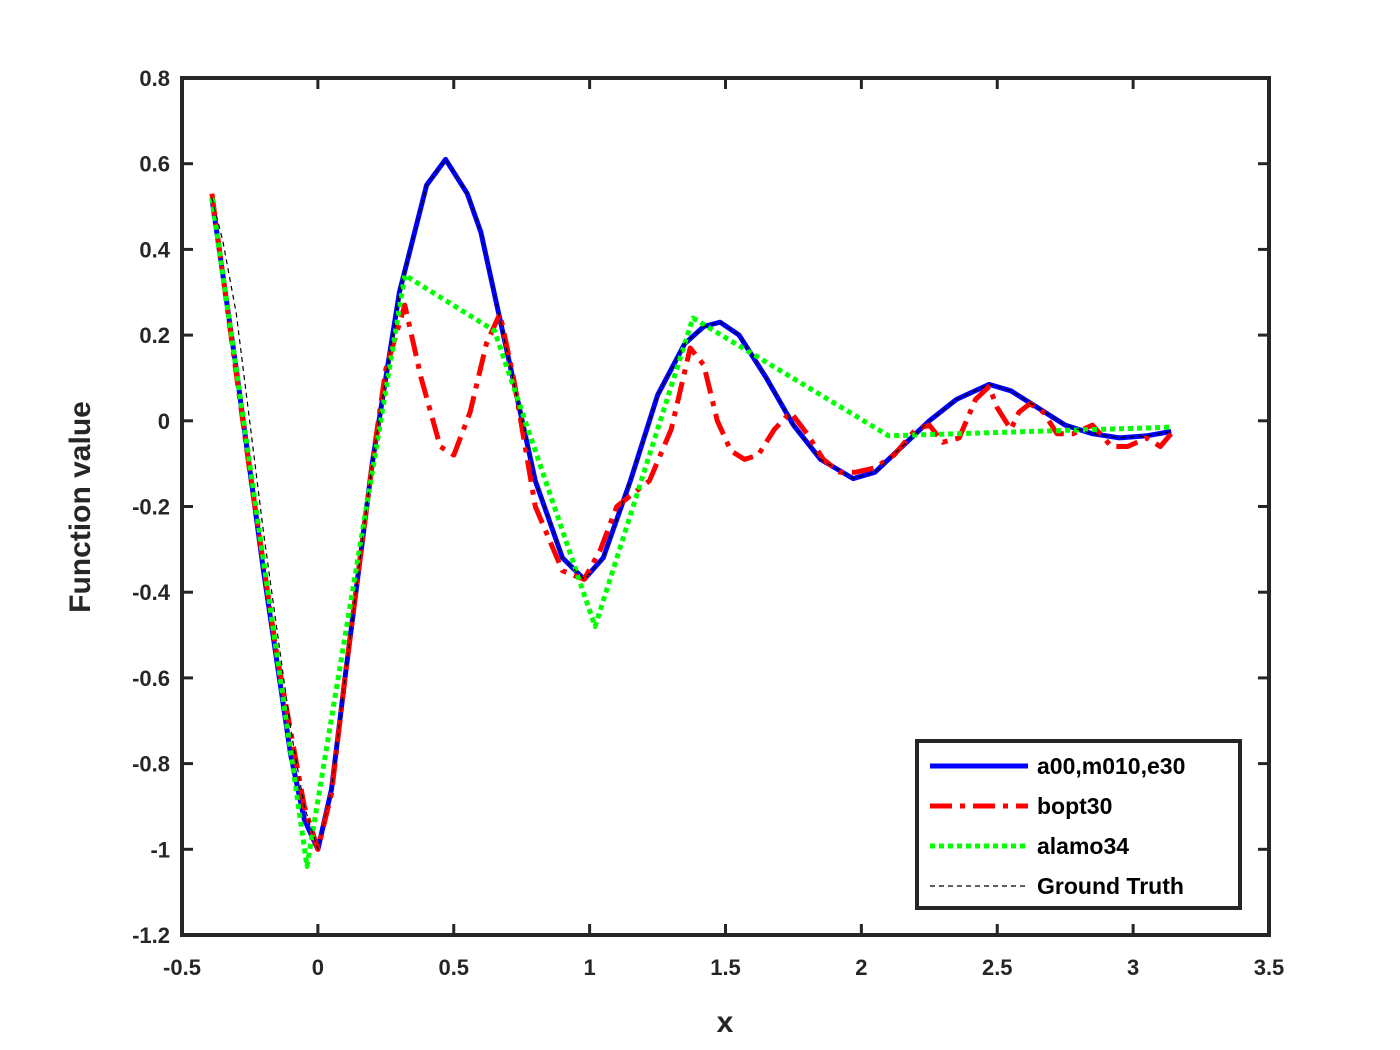 This screenshot has width=1400, height=1050. What do you see at coordinates (861, 967) in the screenshot?
I see `x-tick-label: 2` at bounding box center [861, 967].